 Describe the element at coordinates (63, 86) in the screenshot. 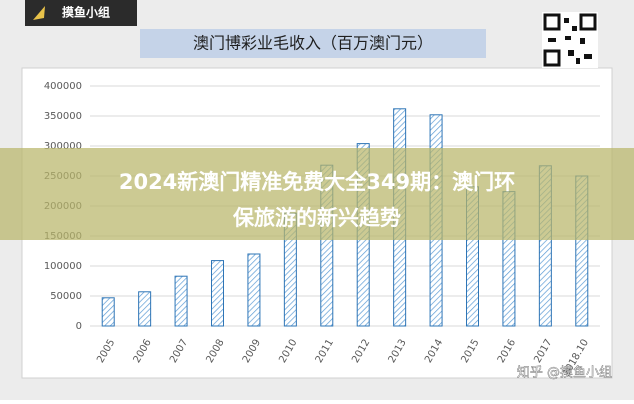

I see `y-tick-label: 400000` at that location.